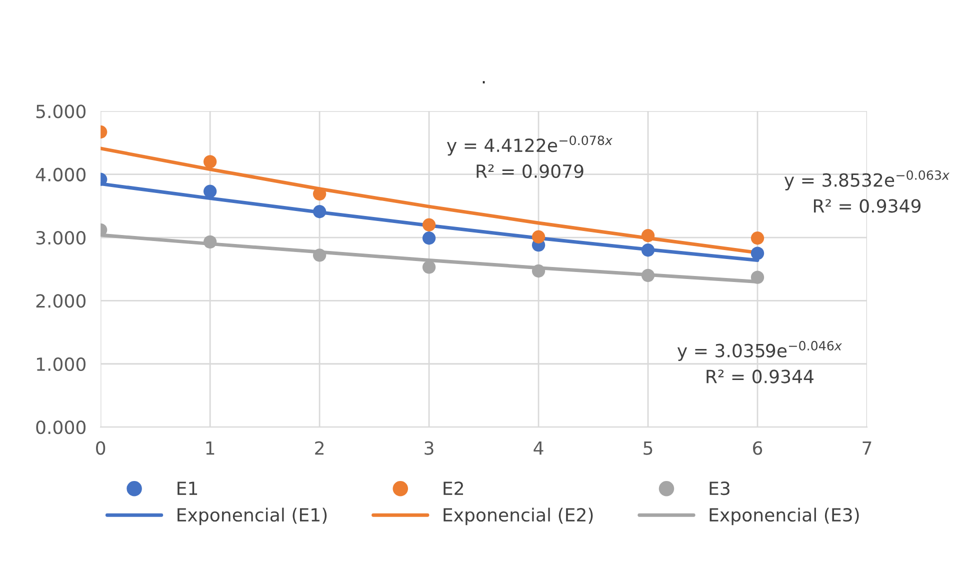 The width and height of the screenshot is (958, 585). What do you see at coordinates (867, 448) in the screenshot?
I see `x-tick-label: 7` at bounding box center [867, 448].